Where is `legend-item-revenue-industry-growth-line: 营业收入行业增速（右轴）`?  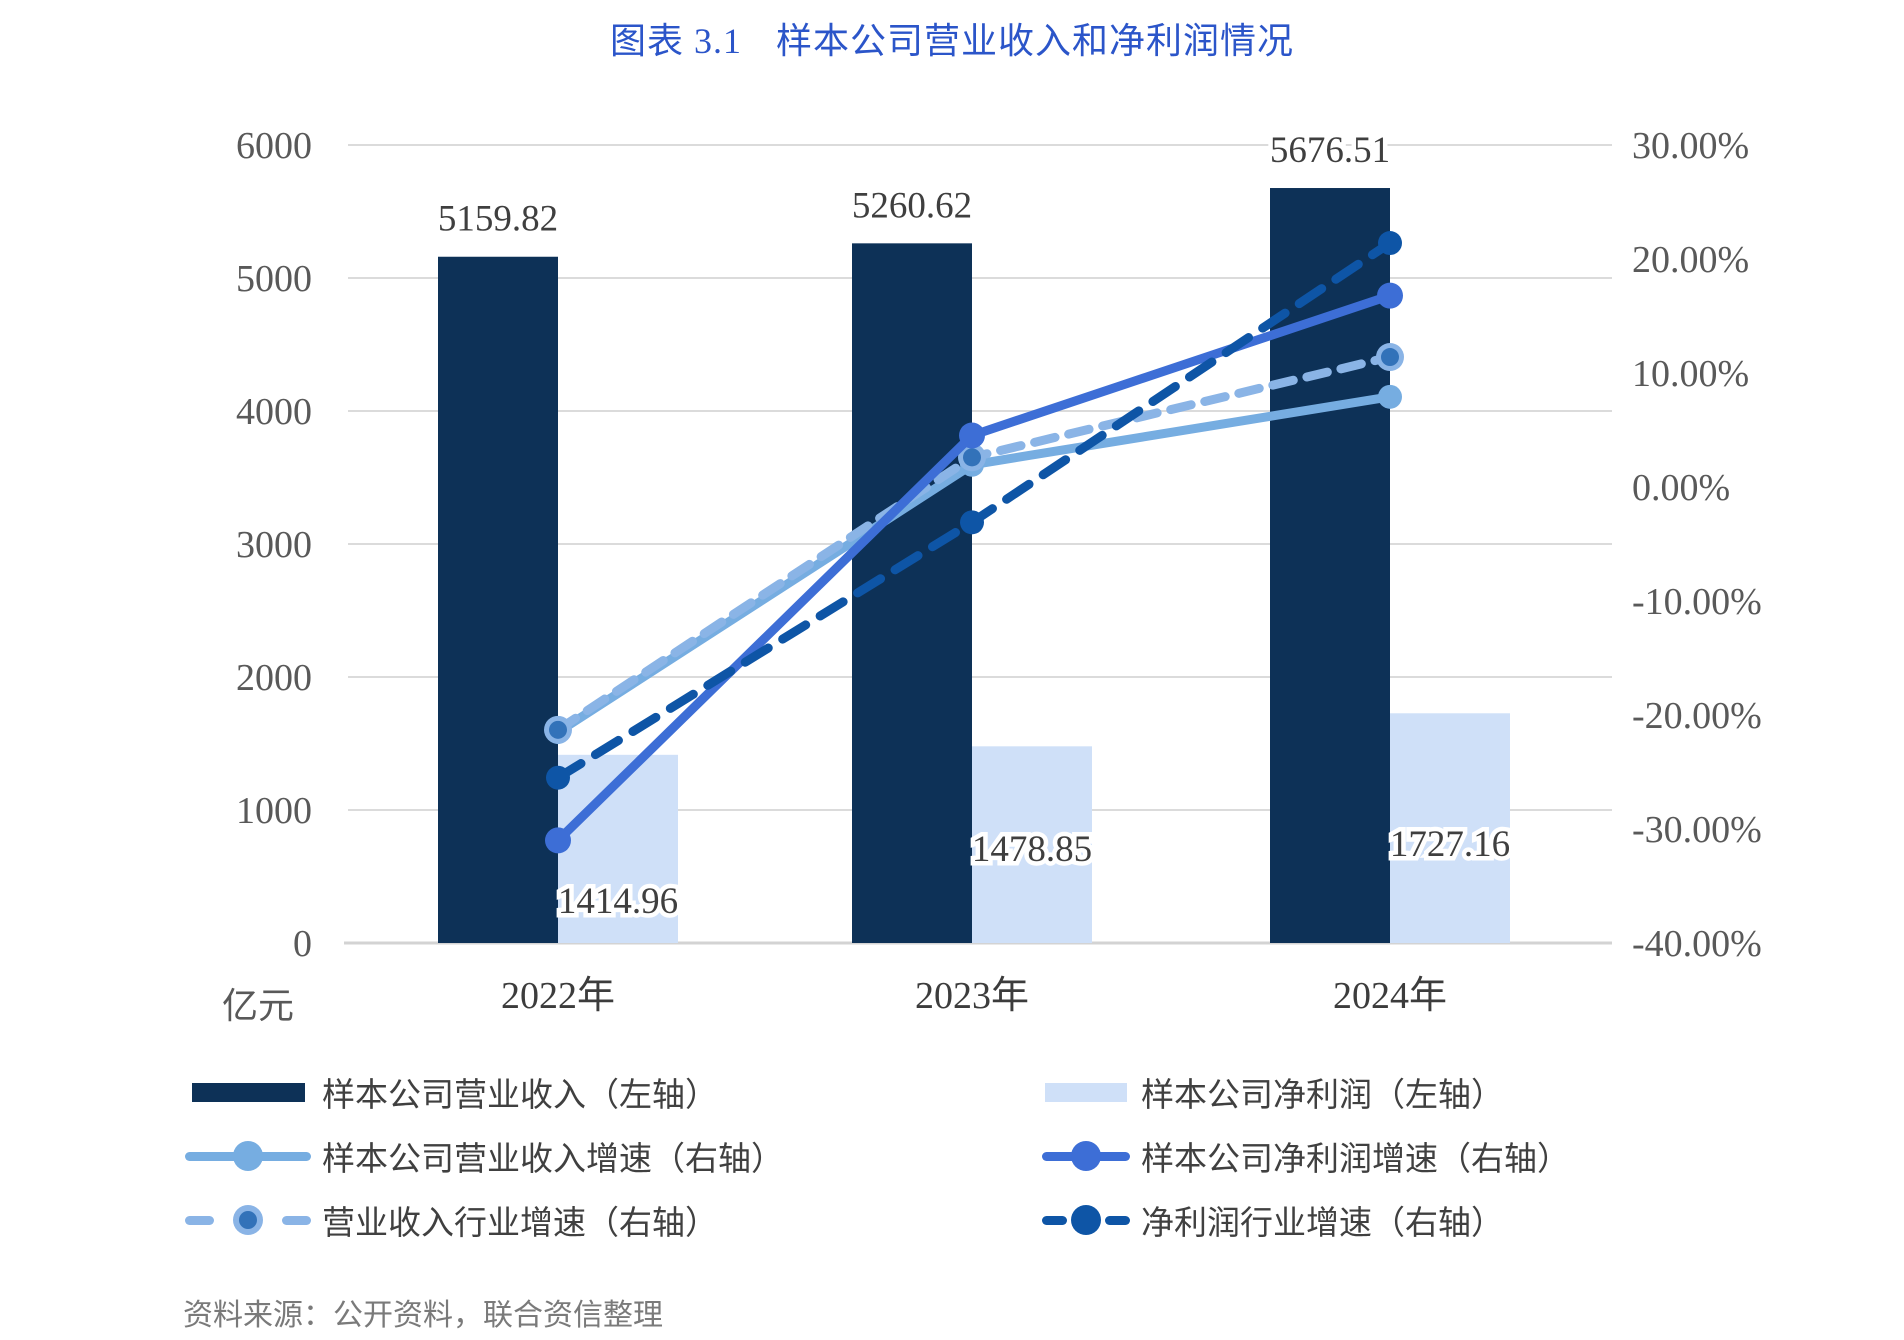 legend-item-revenue-industry-growth-line: 营业收入行业增速（右轴） is located at coordinates (484, 1221).